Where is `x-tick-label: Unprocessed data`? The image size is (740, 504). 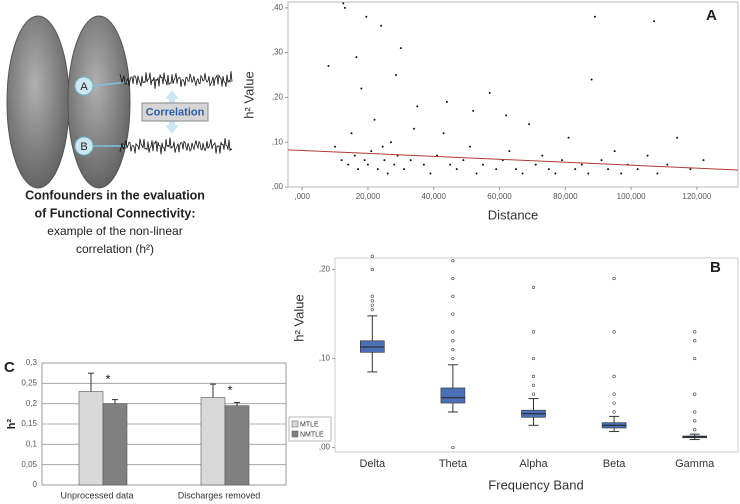
x-tick-label: Unprocessed data is located at coordinates (96, 495).